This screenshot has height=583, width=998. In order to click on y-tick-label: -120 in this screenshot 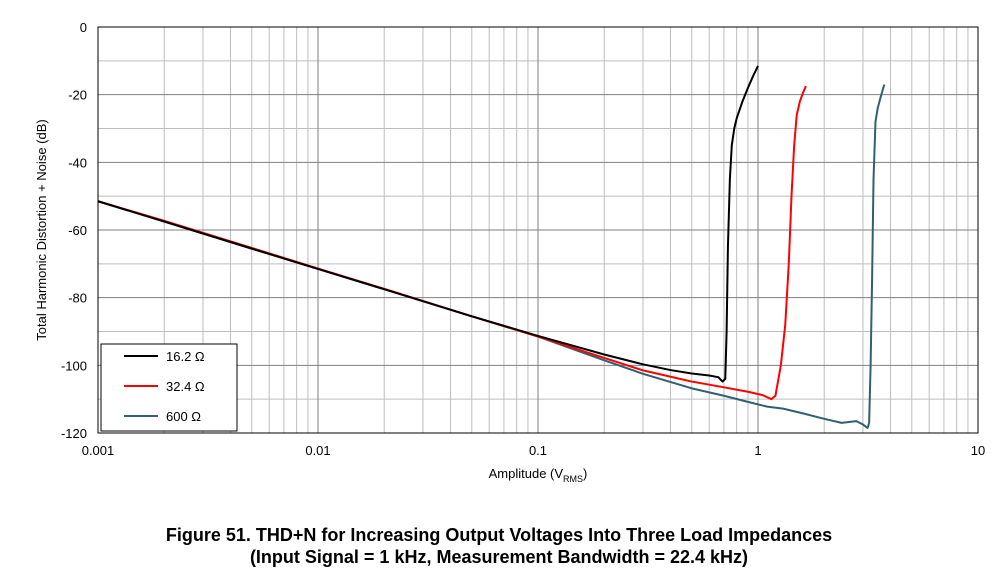, I will do `click(74, 433)`.